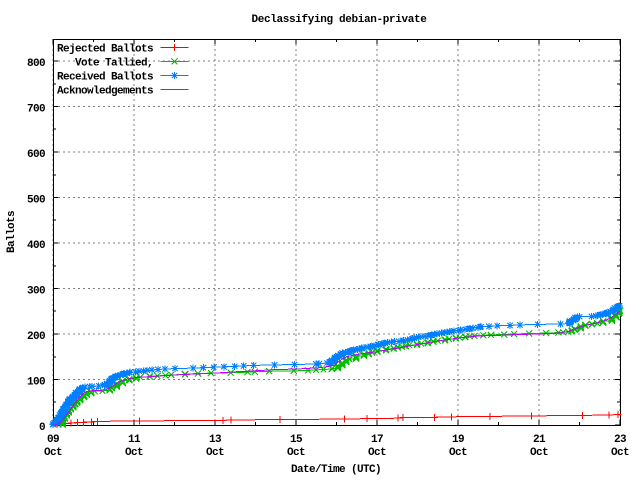 The height and width of the screenshot is (485, 640). Describe the element at coordinates (339, 20) in the screenshot. I see `svg-text: Declassifying debian-private` at that location.